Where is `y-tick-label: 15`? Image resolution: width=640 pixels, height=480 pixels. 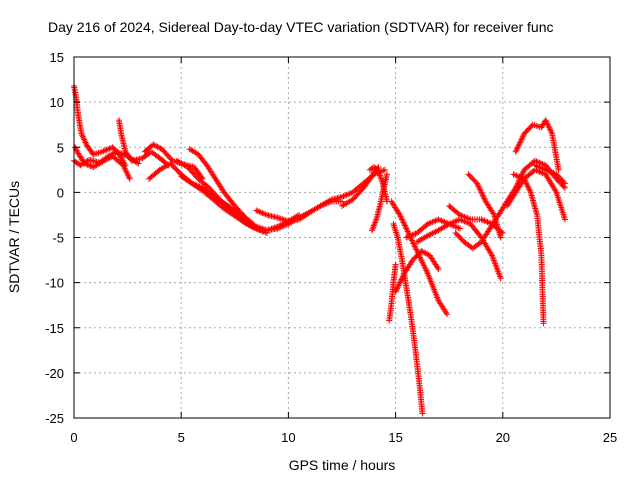
y-tick-label: 15 is located at coordinates (57, 57).